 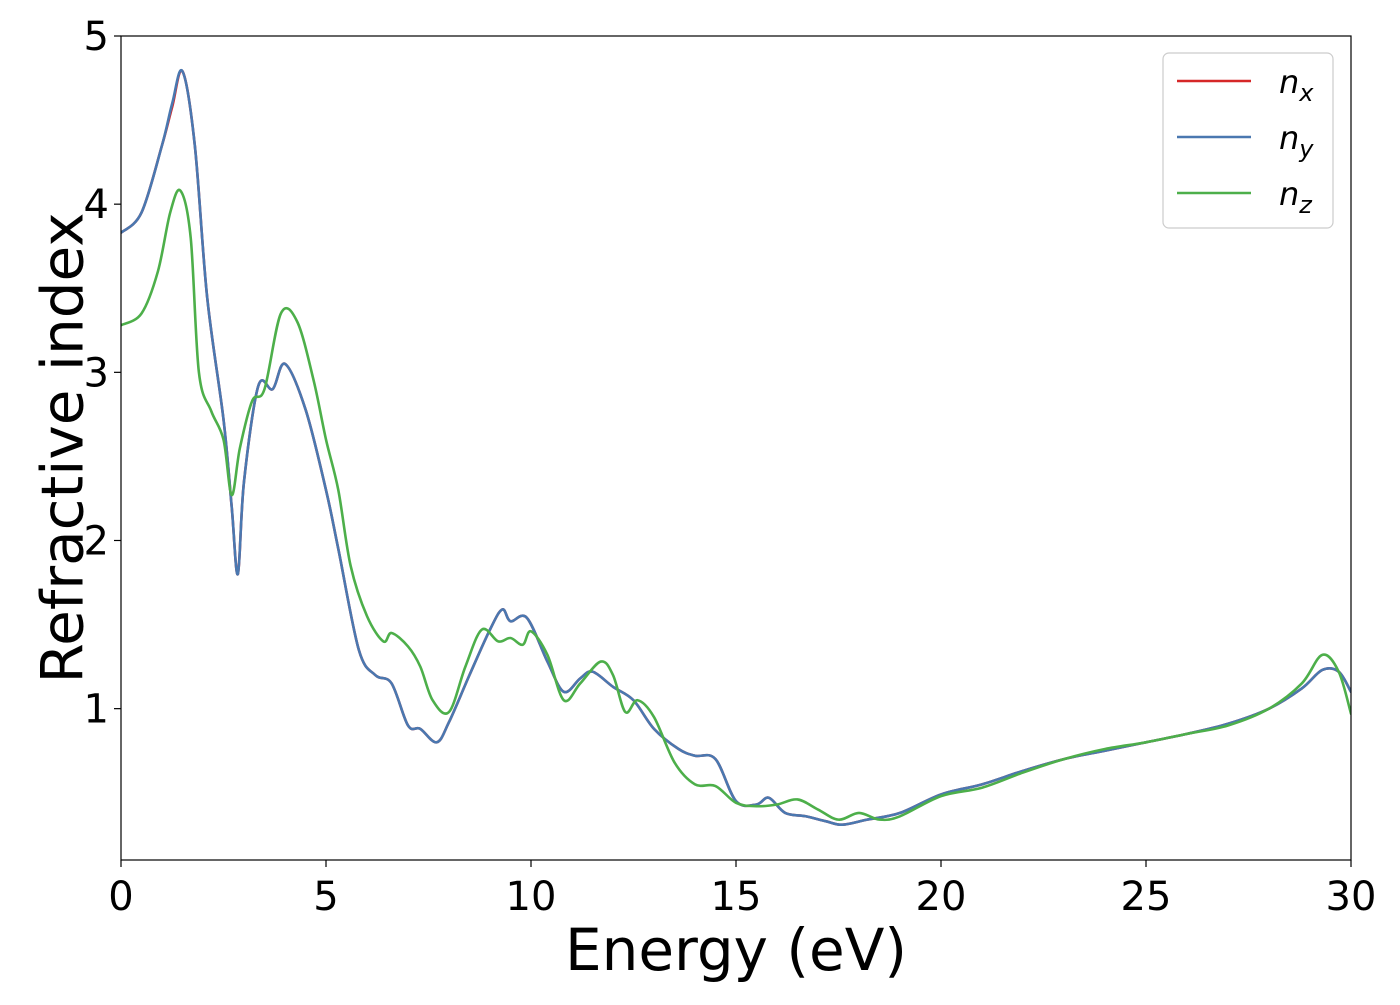 What do you see at coordinates (736, 950) in the screenshot?
I see `x-axis-title: Energy (eV)` at bounding box center [736, 950].